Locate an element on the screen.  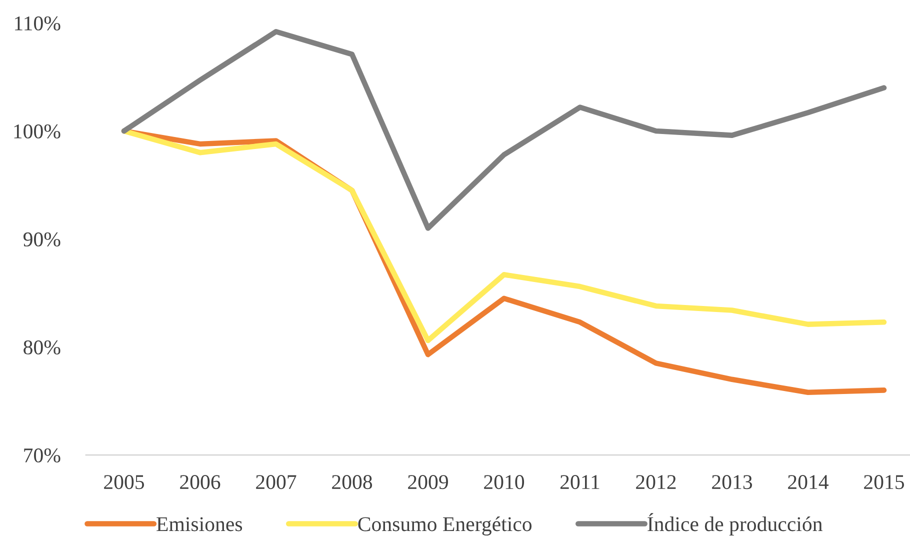
x-tick-label: 2011 is located at coordinates (580, 482).